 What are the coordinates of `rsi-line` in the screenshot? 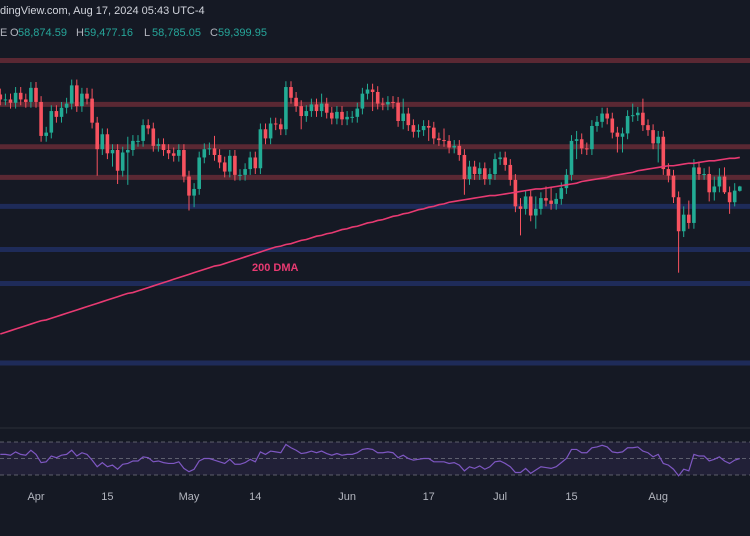 It's located at (370, 460).